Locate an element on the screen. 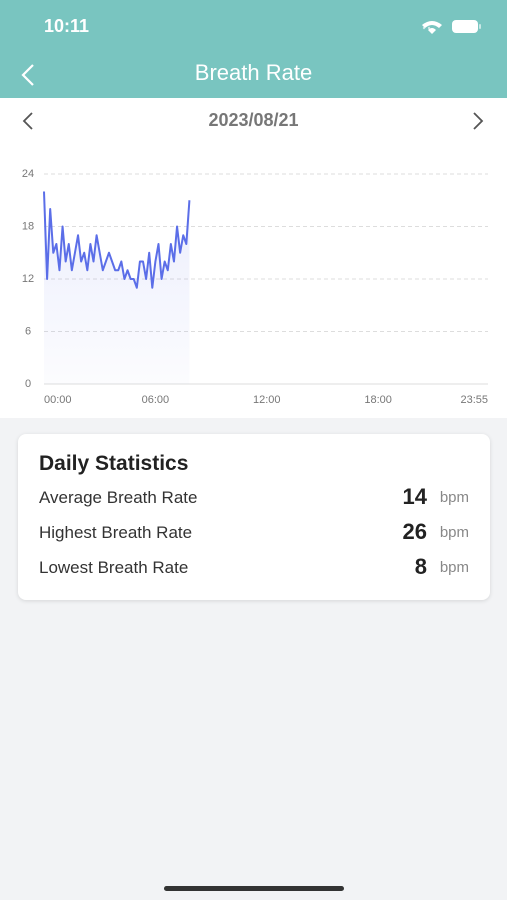 Image resolution: width=507 pixels, height=900 pixels. statistics-title: Daily Statistics is located at coordinates (114, 463).